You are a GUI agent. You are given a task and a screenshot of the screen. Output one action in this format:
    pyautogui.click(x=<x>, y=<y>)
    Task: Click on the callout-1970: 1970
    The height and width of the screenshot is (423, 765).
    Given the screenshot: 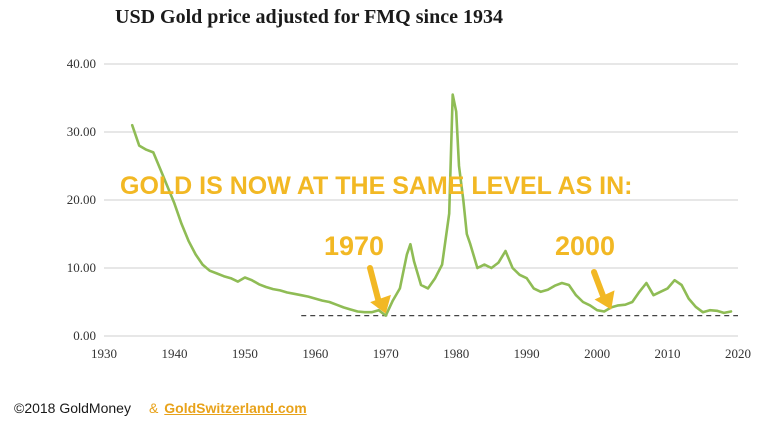 What is the action you would take?
    pyautogui.click(x=354, y=246)
    